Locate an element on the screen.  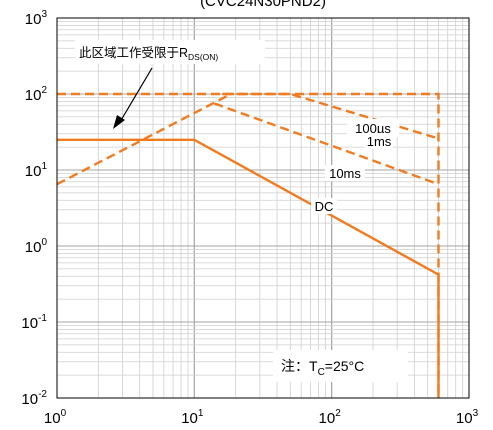
series-label-1ms: 1ms is located at coordinates (379, 141).